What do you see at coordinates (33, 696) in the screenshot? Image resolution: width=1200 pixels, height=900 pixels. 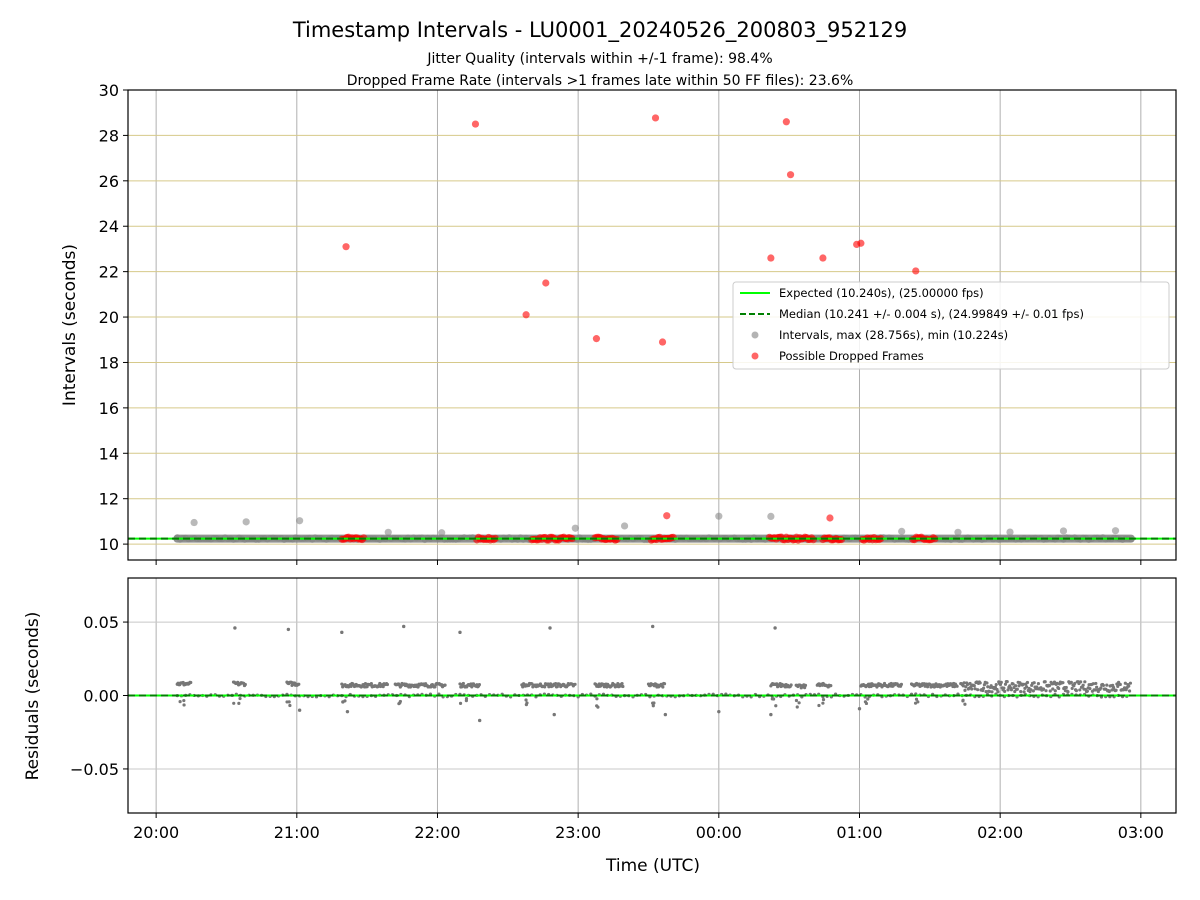 I see `residuals-y-axis-title: Residuals (seconds)` at bounding box center [33, 696].